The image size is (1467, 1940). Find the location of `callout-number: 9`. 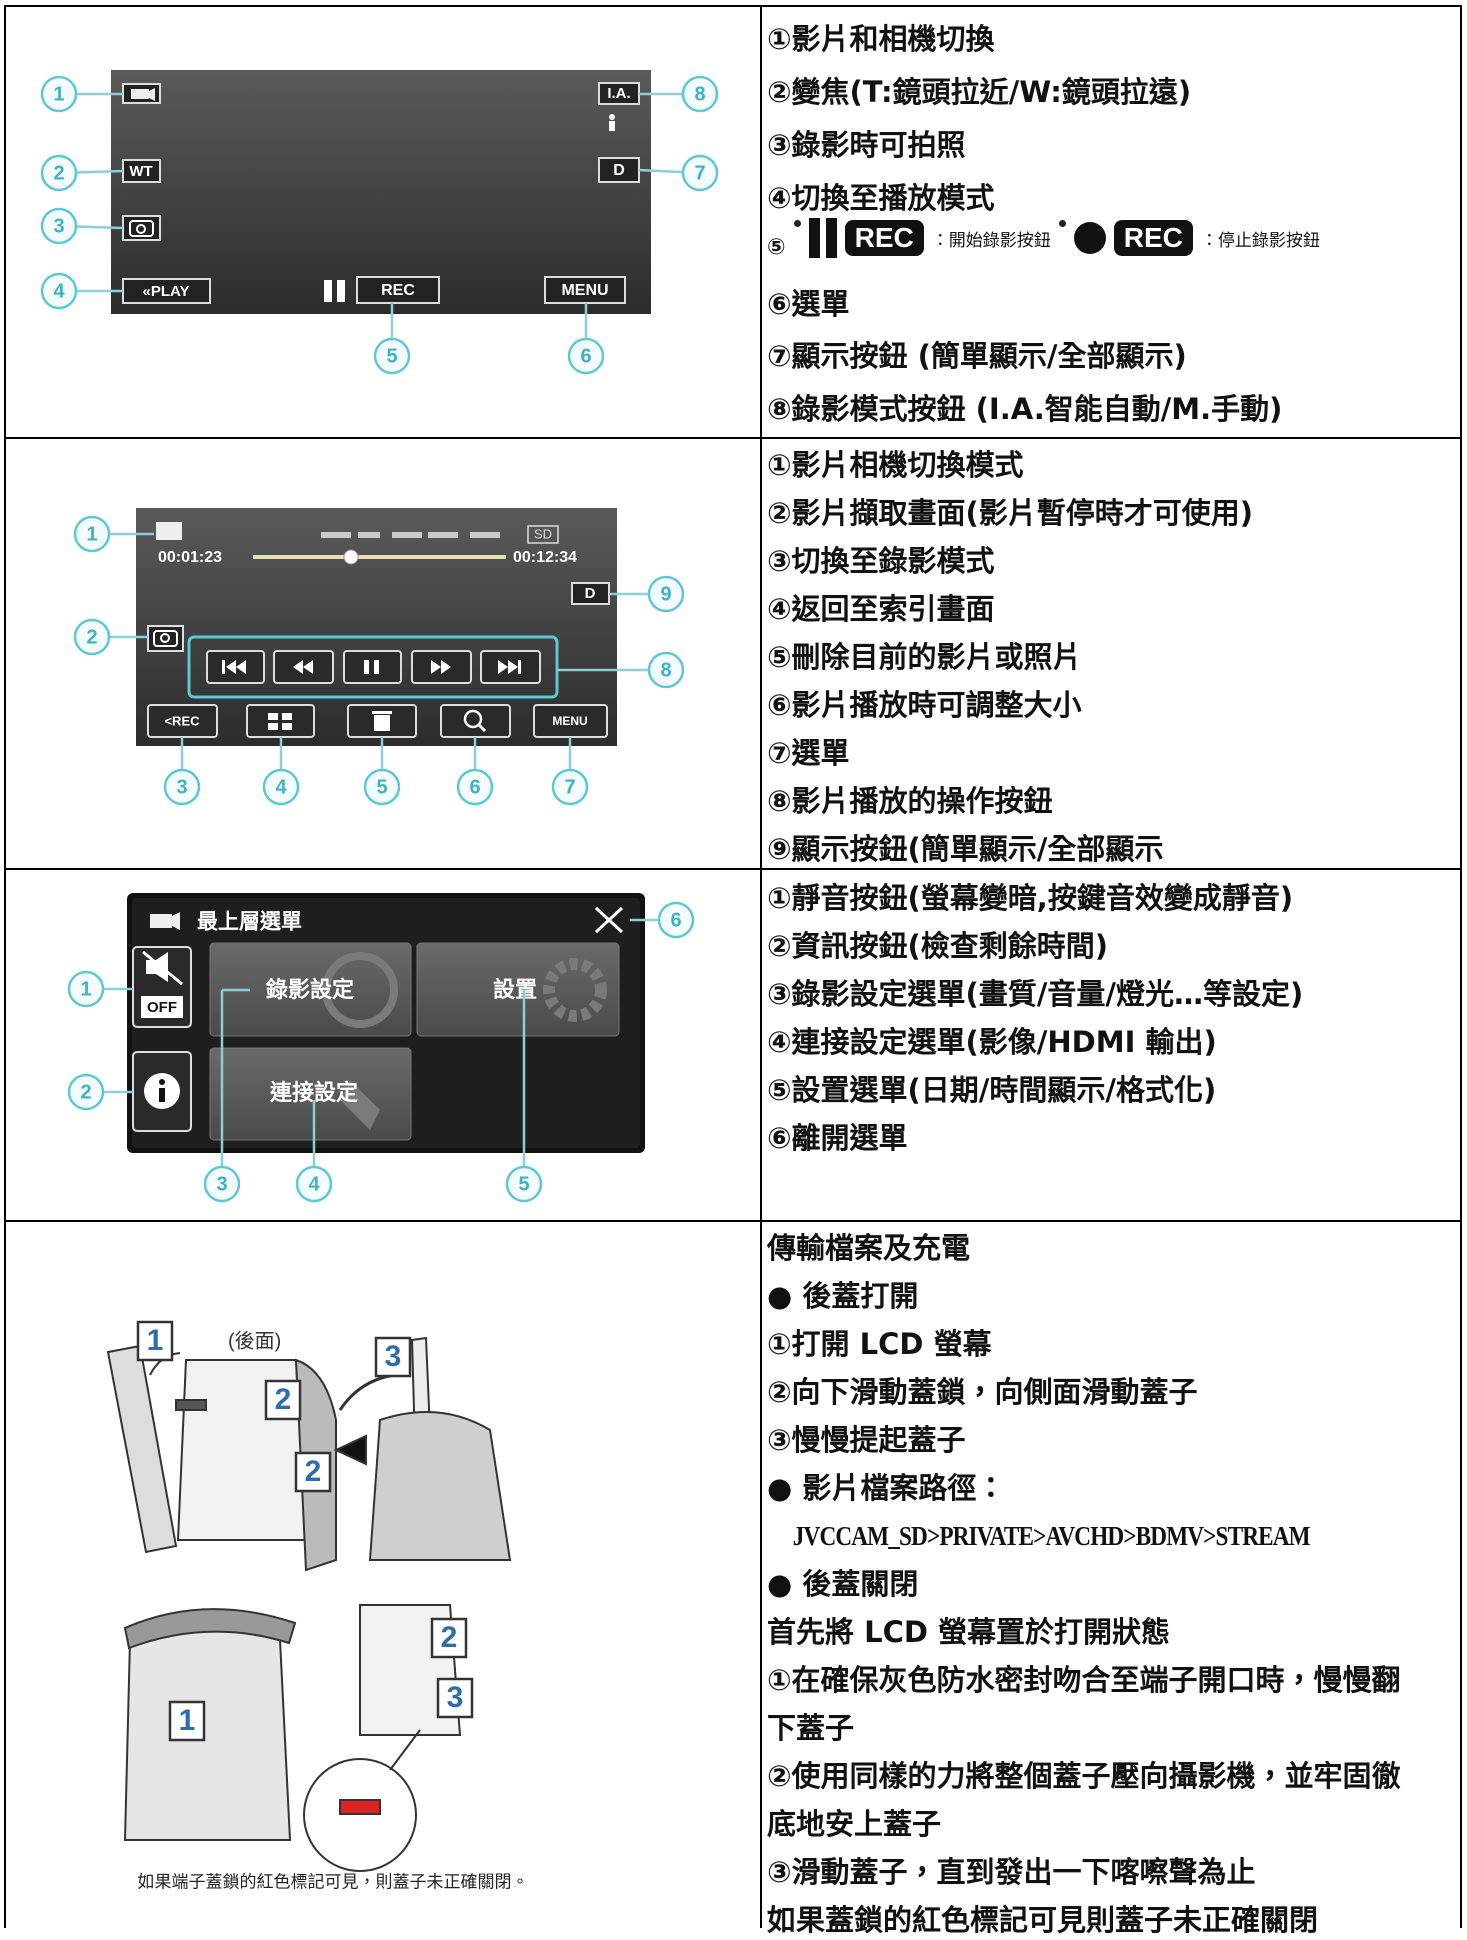

callout-number: 9 is located at coordinates (665, 594).